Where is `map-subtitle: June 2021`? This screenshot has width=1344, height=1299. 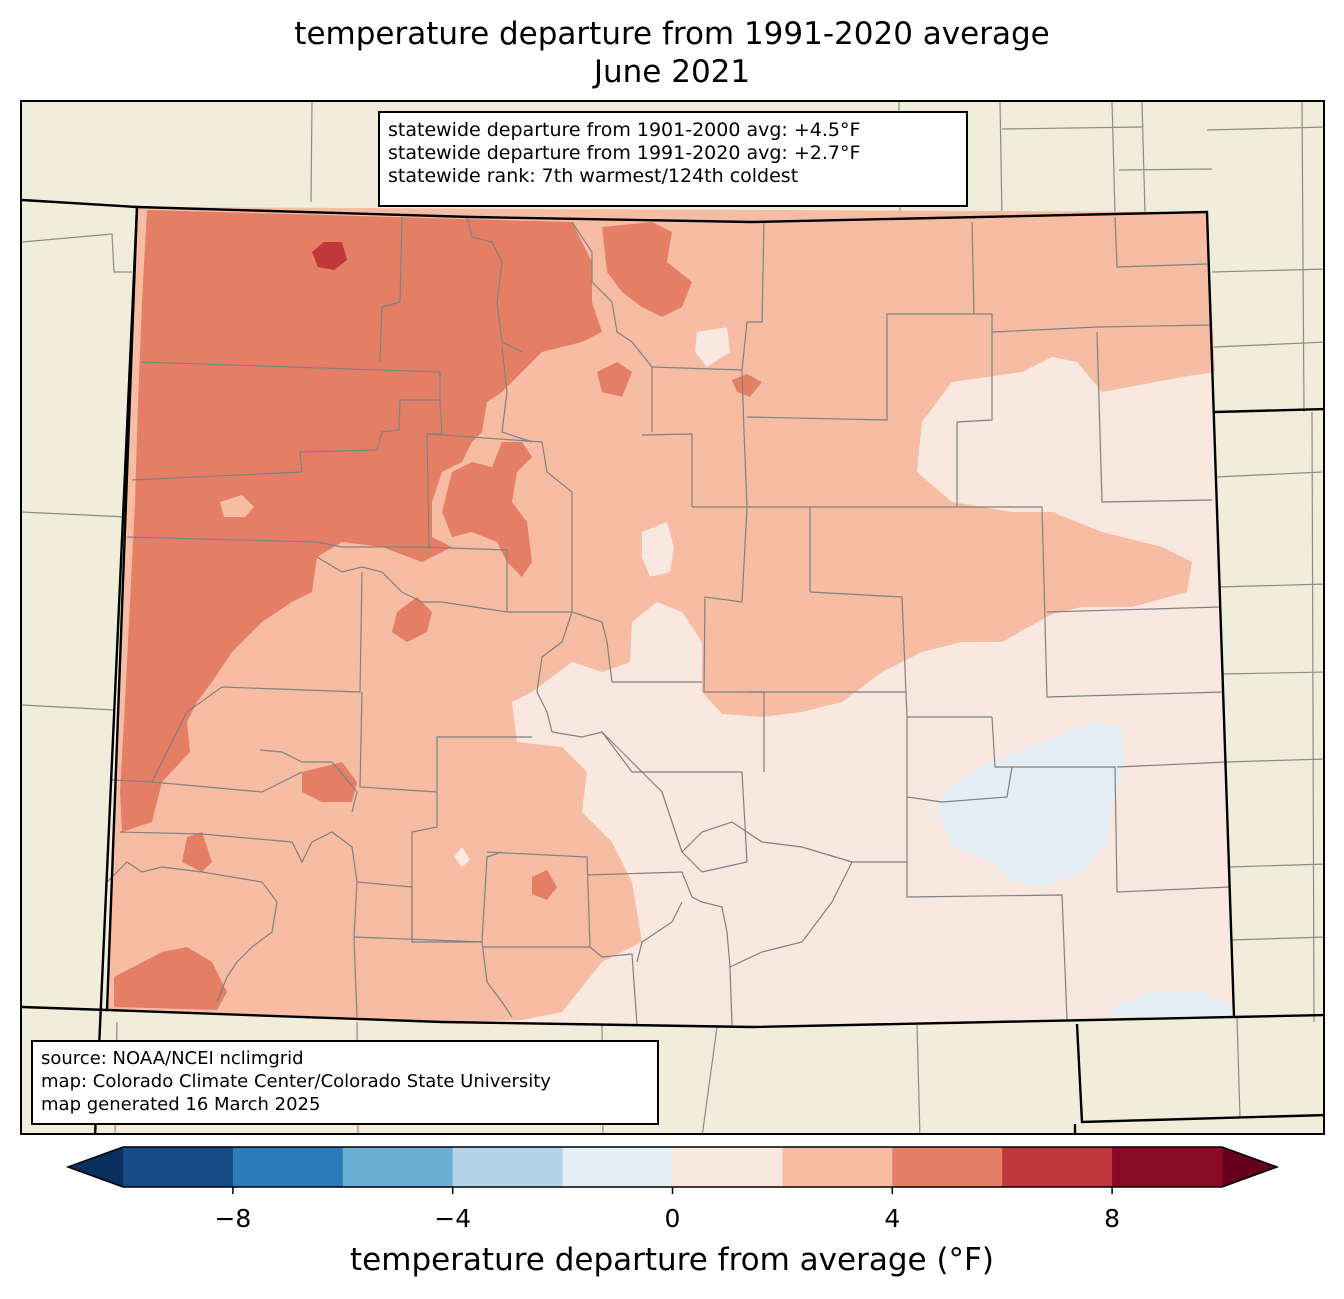 map-subtitle: June 2021 is located at coordinates (672, 72).